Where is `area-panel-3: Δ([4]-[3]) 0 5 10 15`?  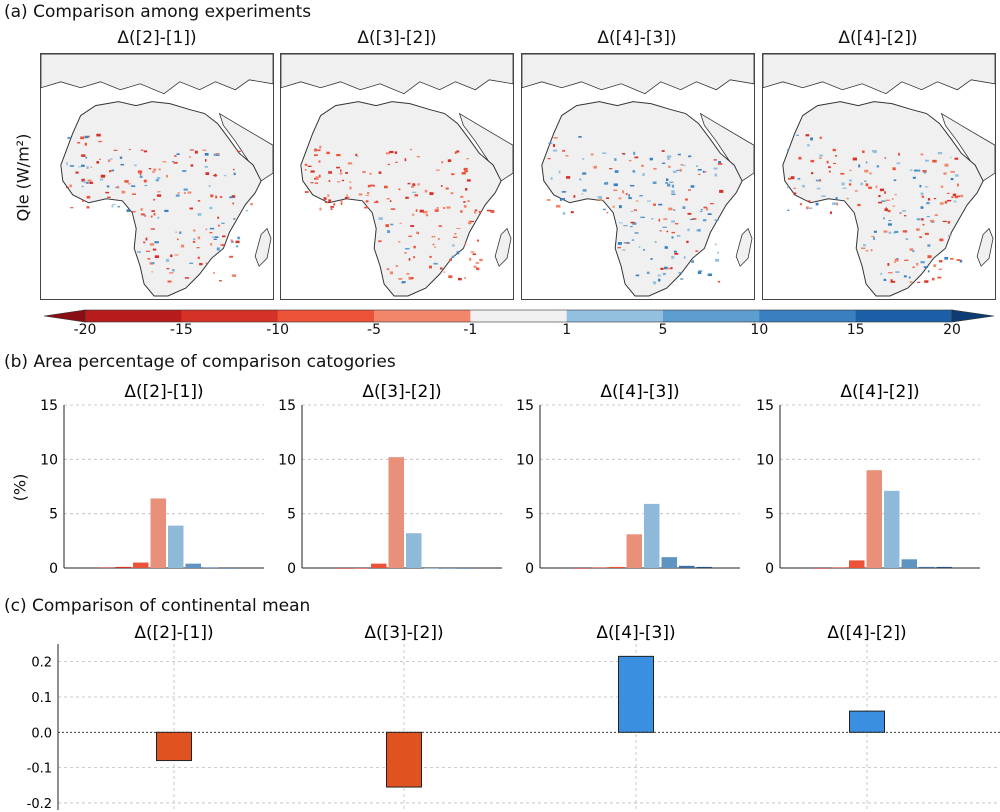
area-panel-3: Δ([4]-[3]) 0 5 10 15 is located at coordinates (628, 478).